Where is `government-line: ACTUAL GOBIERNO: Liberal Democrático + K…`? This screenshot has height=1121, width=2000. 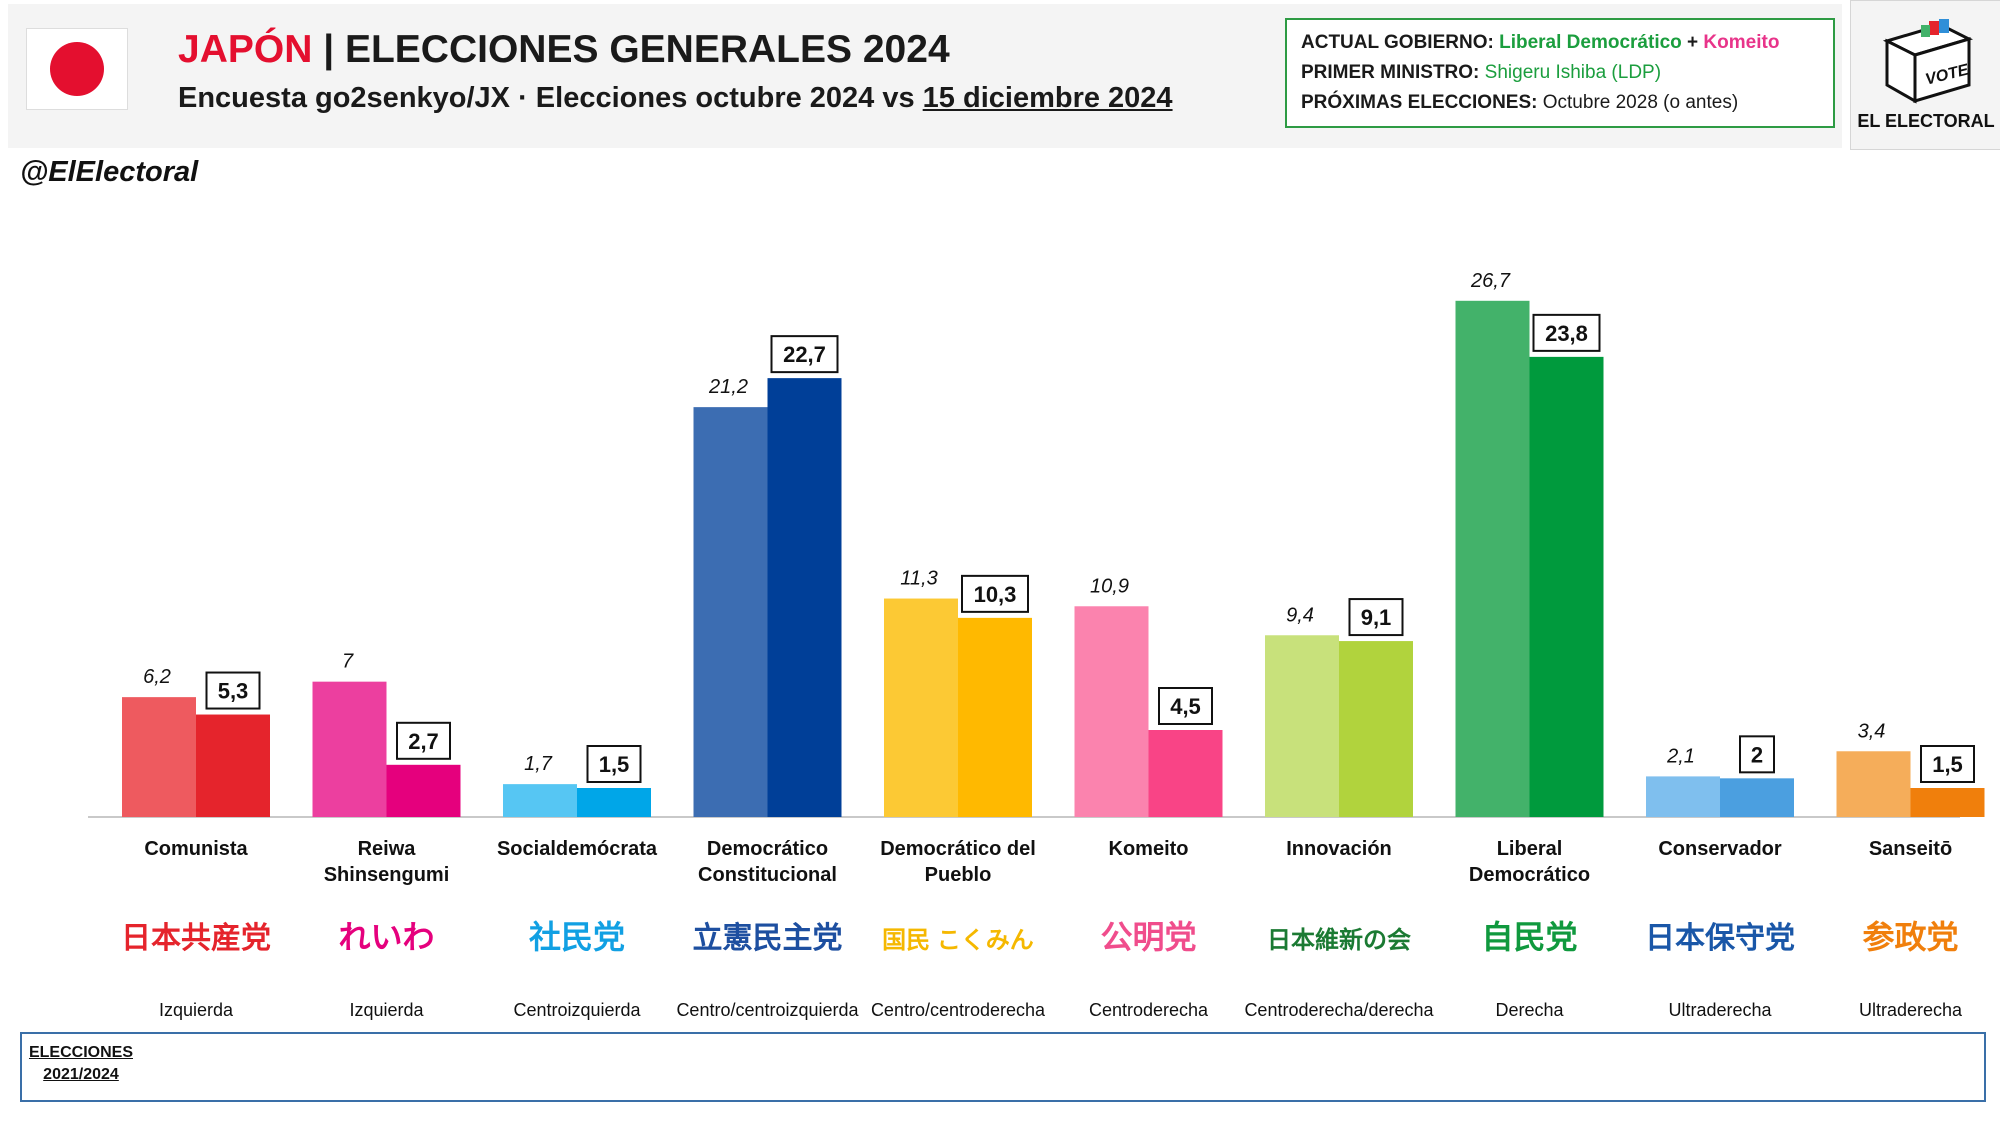
government-line: ACTUAL GOBIERNO: Liberal Democrático + K… is located at coordinates (1540, 43).